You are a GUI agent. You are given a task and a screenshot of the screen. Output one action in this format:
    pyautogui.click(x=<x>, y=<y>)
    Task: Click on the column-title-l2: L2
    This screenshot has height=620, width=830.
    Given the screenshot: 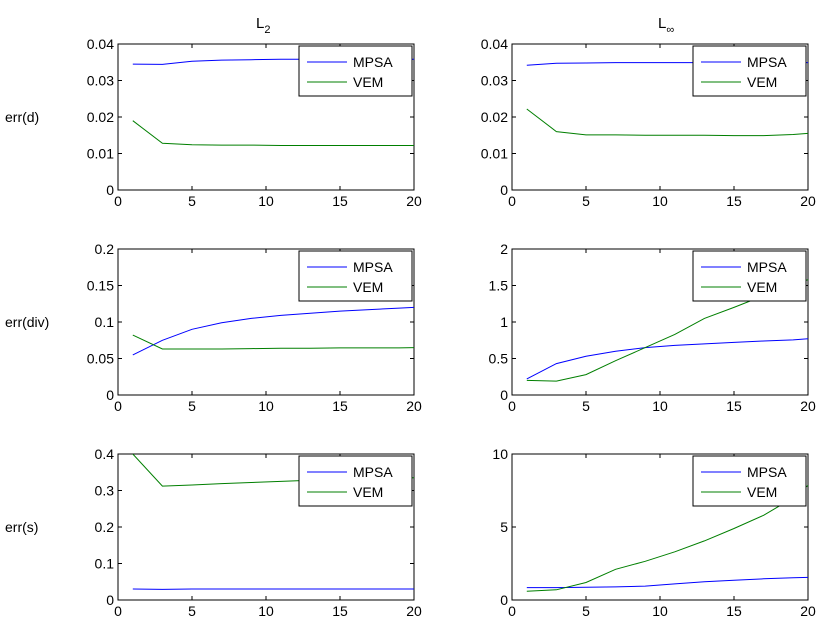 What is the action you would take?
    pyautogui.click(x=263, y=25)
    